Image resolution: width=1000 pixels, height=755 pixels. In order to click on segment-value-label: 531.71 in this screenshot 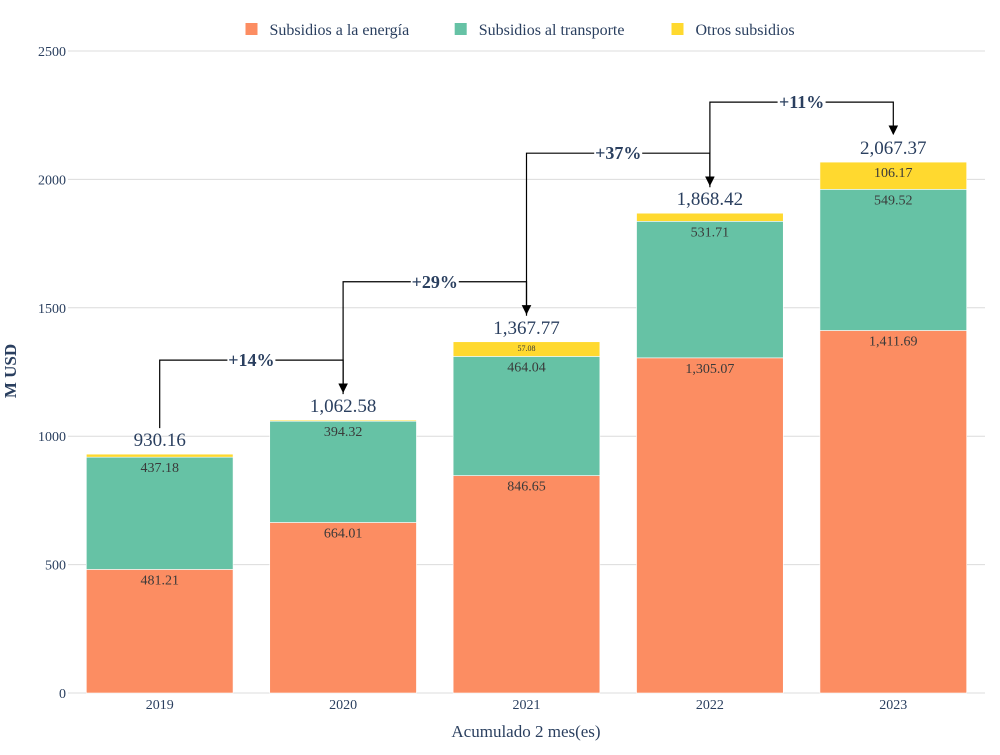, I will do `click(710, 232)`.